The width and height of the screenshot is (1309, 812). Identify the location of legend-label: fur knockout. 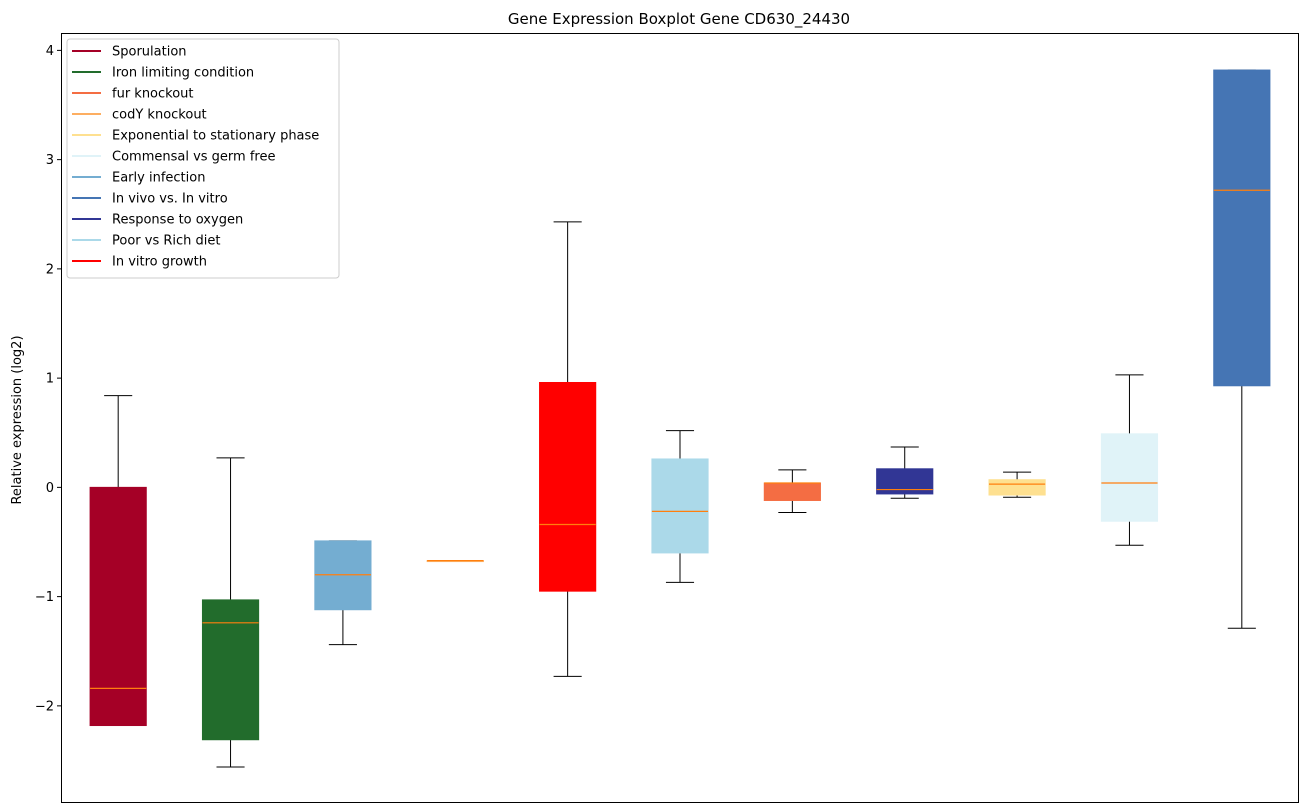
(153, 94).